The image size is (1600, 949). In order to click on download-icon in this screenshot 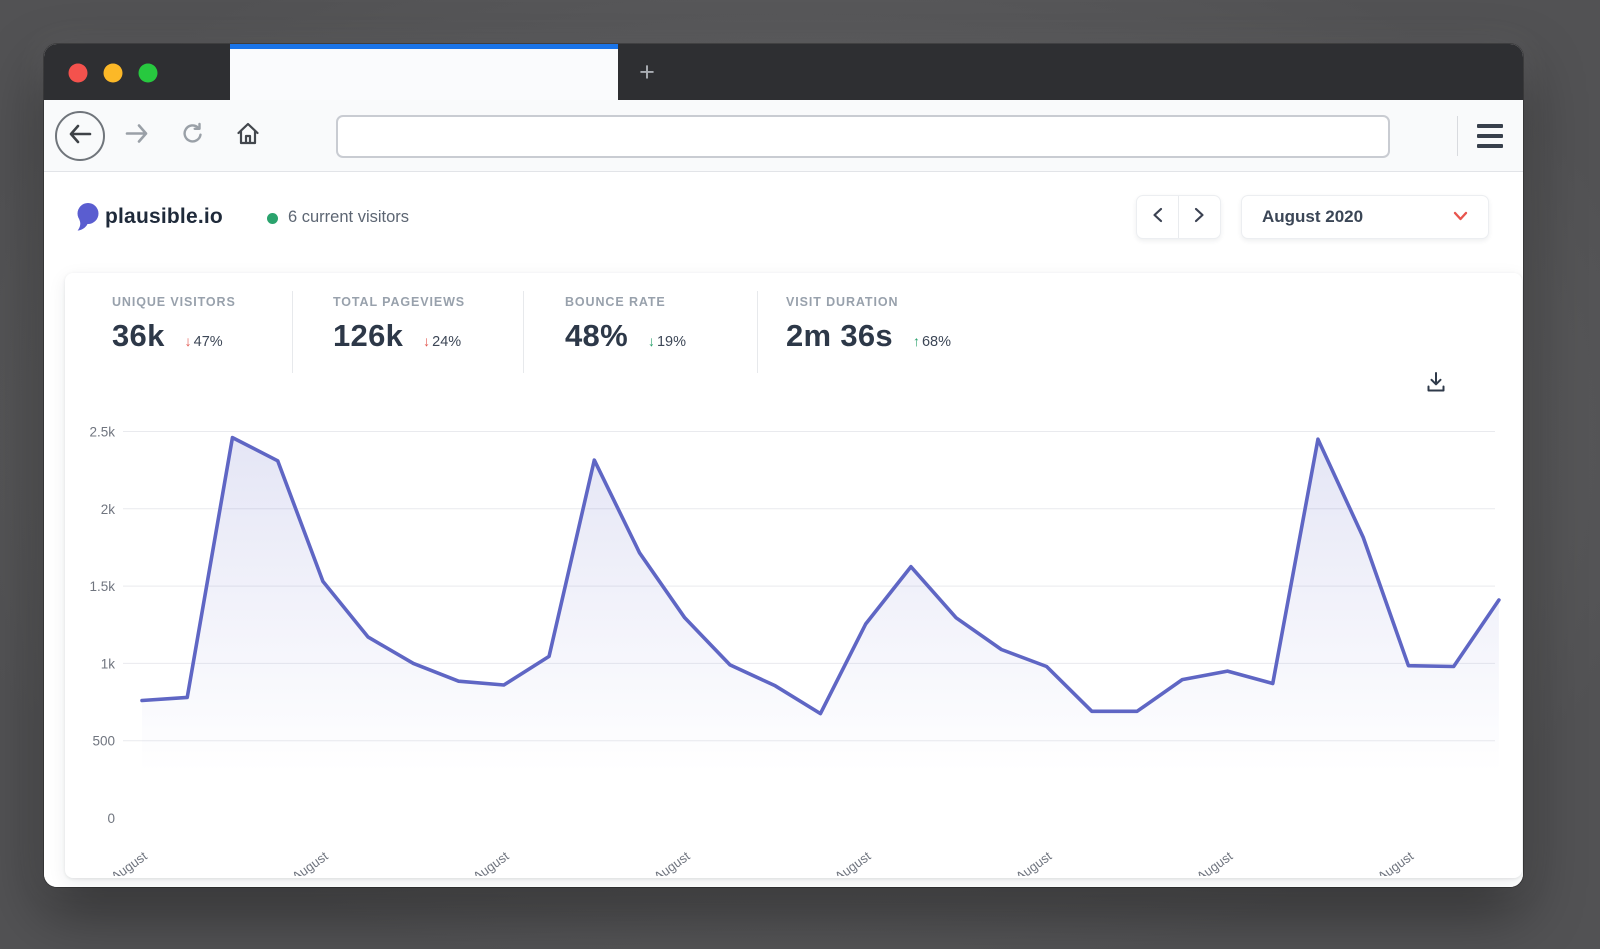, I will do `click(1436, 385)`.